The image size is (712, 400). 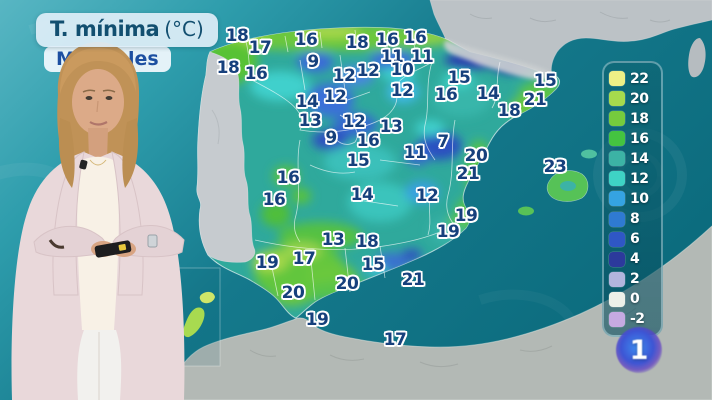 I want to click on legend-item: 10, so click(x=634, y=198).